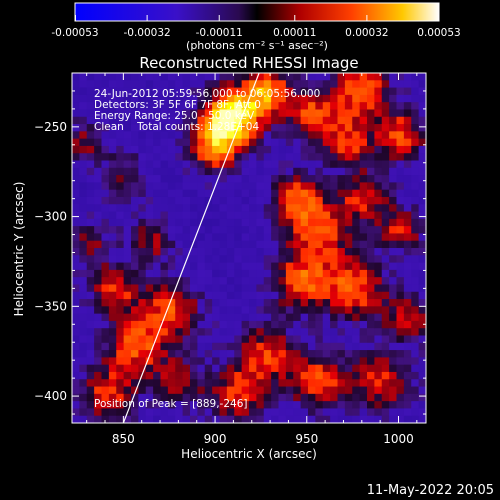 The height and width of the screenshot is (500, 500). I want to click on x-tick-label: 950, so click(306, 439).